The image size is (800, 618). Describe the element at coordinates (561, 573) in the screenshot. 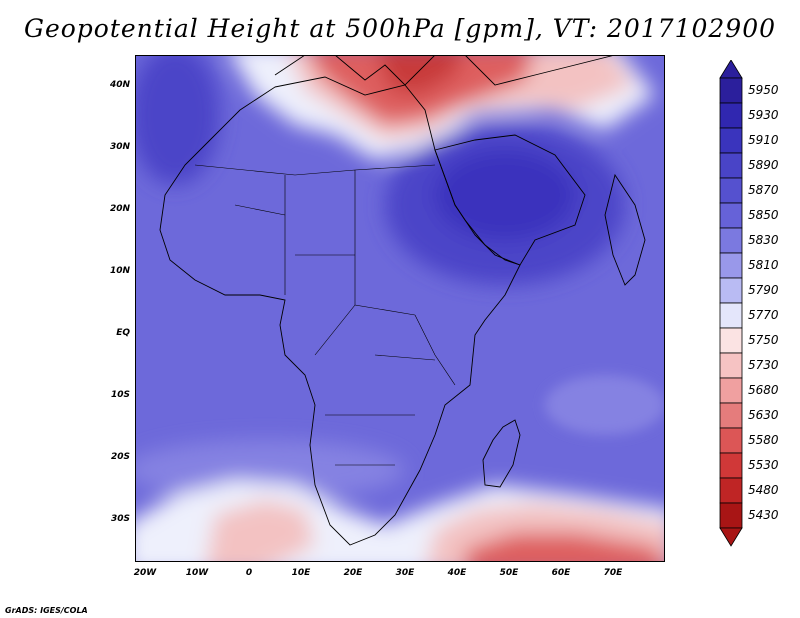

I see `lon-label-60e: 60E` at that location.